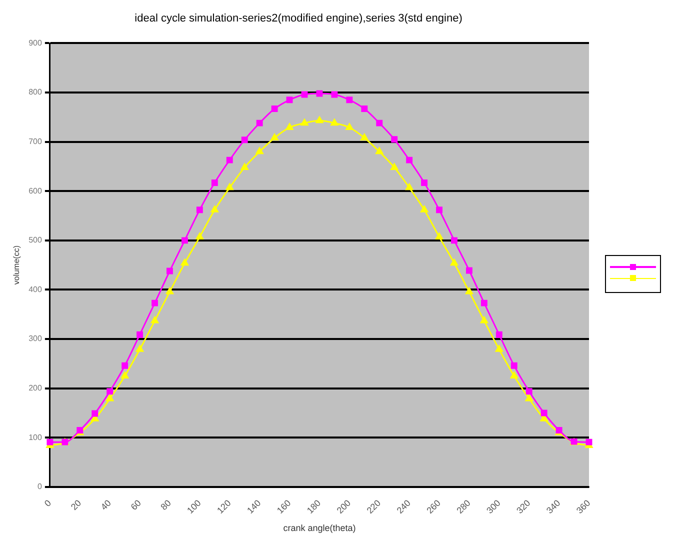 This screenshot has width=675, height=546. Describe the element at coordinates (284, 507) in the screenshot. I see `x-tick-label: 160` at that location.